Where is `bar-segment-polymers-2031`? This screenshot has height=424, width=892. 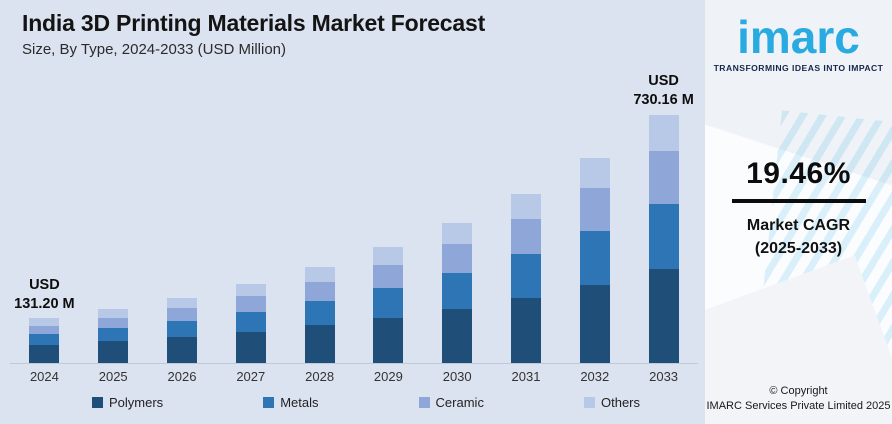
bar-segment-polymers-2031 is located at coordinates (525, 330).